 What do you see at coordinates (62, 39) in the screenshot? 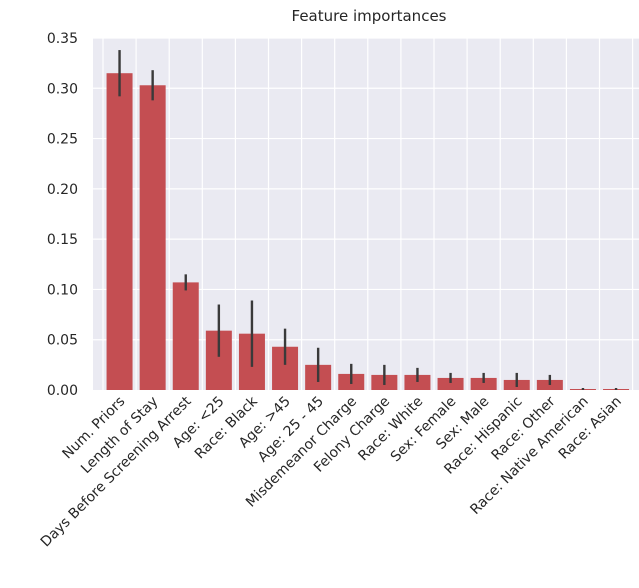
I see `y-tick-label: 0.35` at bounding box center [62, 39].